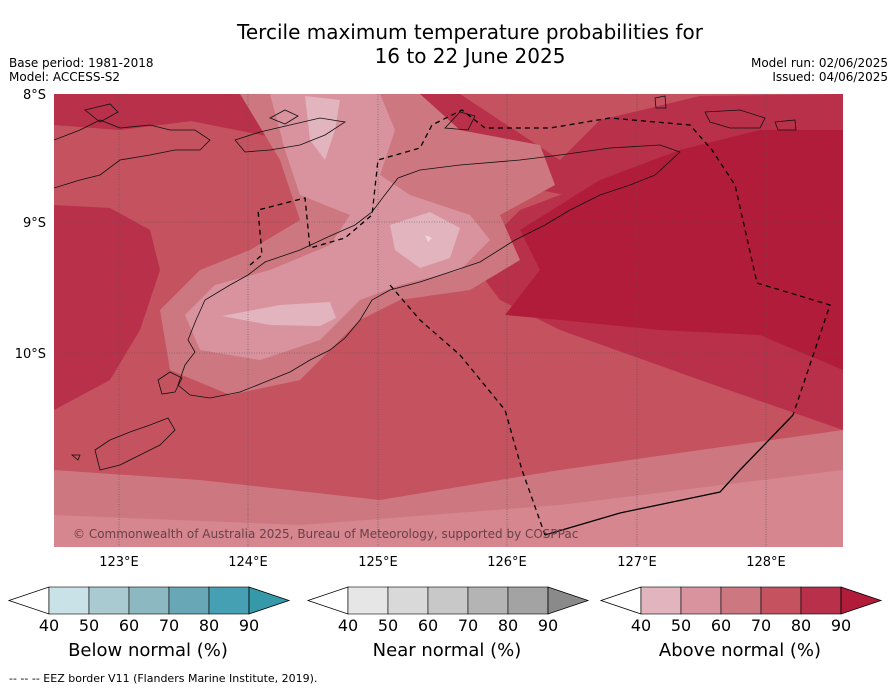 This screenshot has width=896, height=690. I want to click on lat-label-8s: 8°S, so click(34, 95).